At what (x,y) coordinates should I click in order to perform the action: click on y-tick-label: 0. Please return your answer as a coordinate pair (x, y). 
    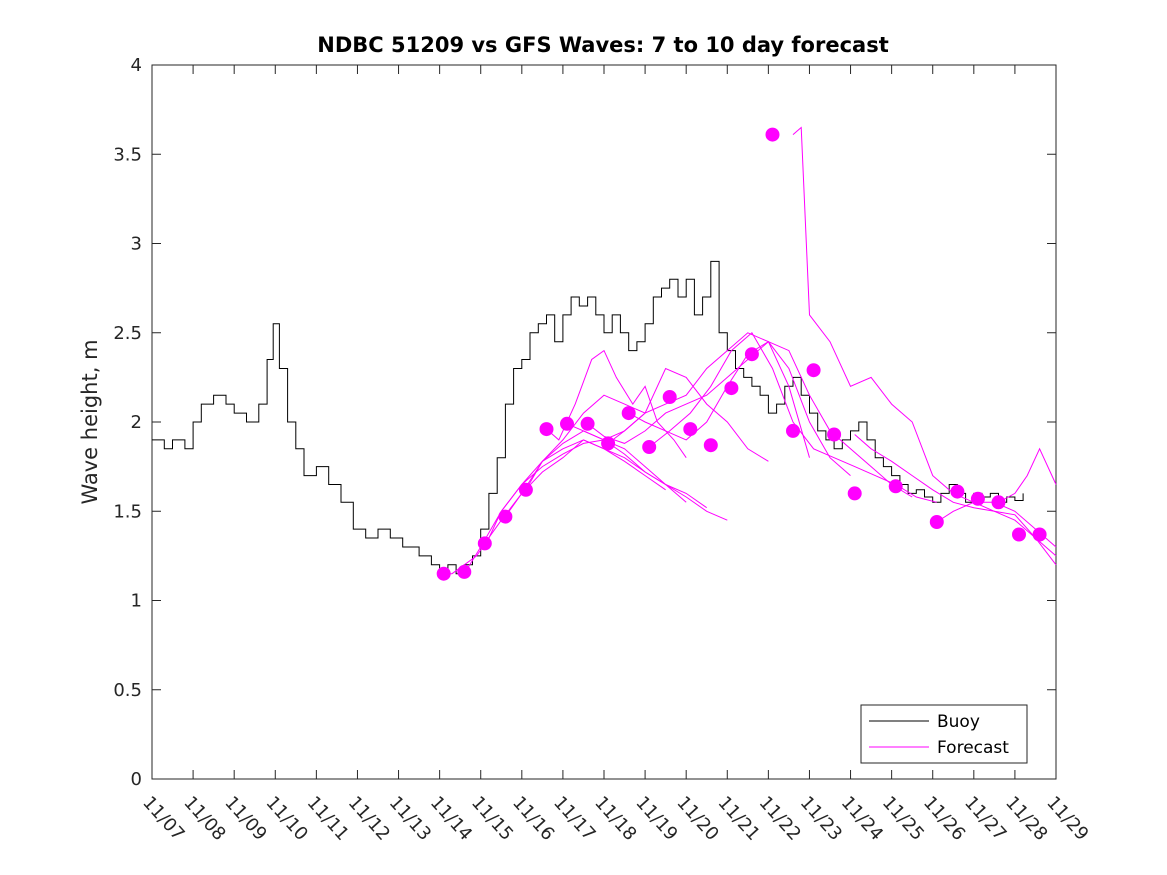
    Looking at the image, I should click on (136, 779).